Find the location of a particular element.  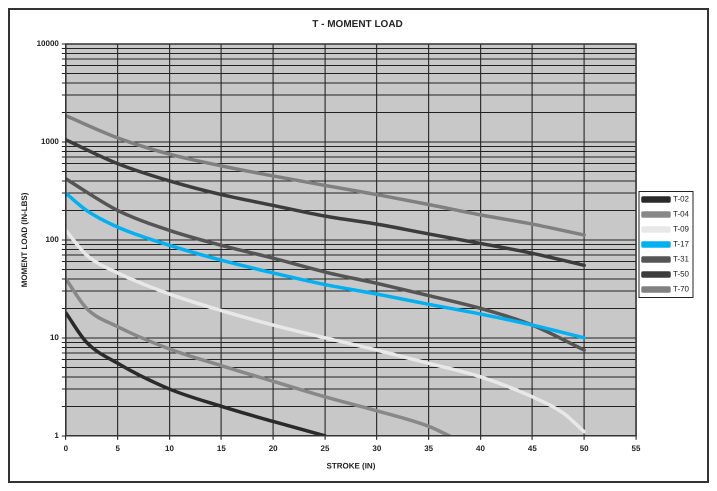

x-tick-label: 20 is located at coordinates (273, 448).